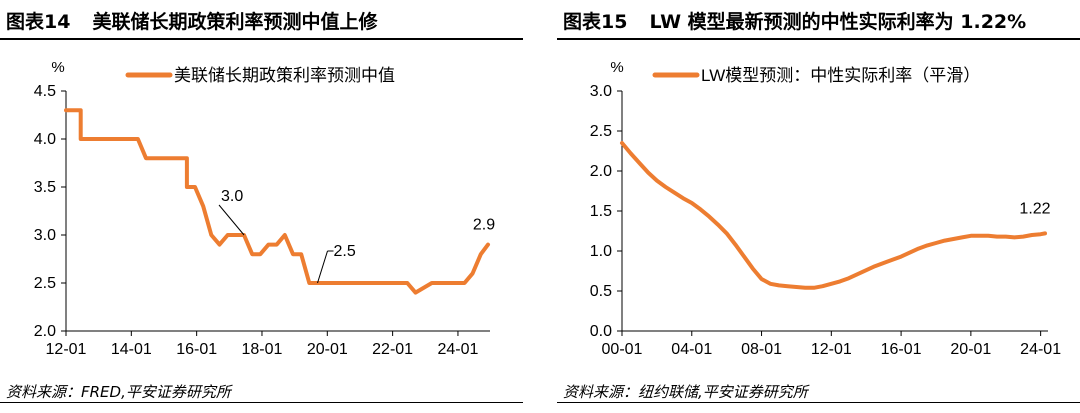 Image resolution: width=1080 pixels, height=413 pixels. I want to click on figure-title: LW 模型最新预测的中性实际利率为 1.22%, so click(838, 22).